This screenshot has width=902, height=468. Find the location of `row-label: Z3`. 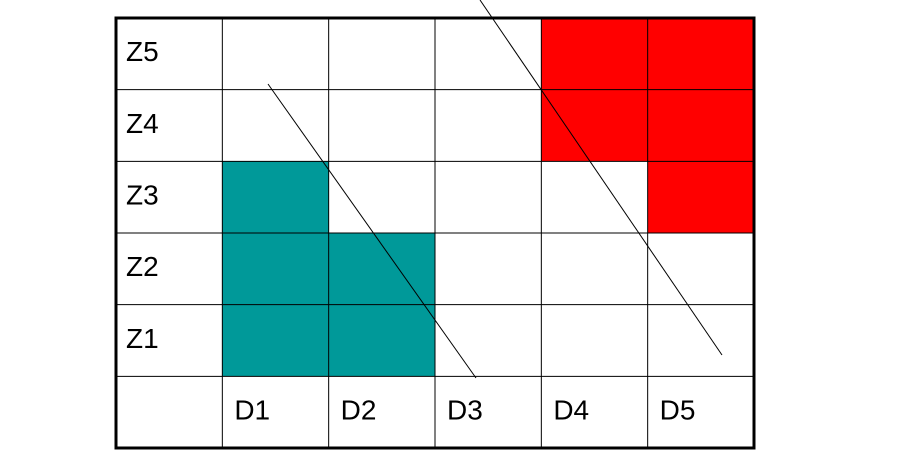

row-label: Z3 is located at coordinates (142, 195).